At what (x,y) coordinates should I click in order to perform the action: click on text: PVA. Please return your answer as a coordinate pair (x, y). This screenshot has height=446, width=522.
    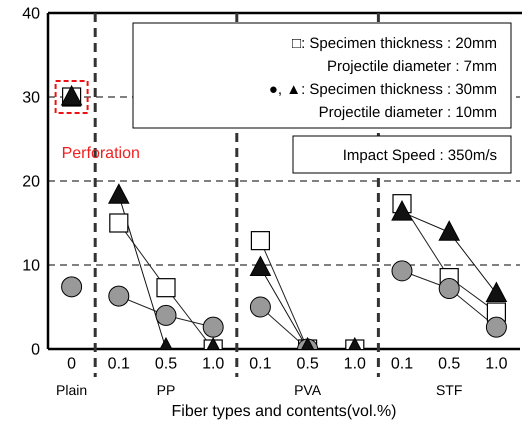
    Looking at the image, I should click on (308, 390).